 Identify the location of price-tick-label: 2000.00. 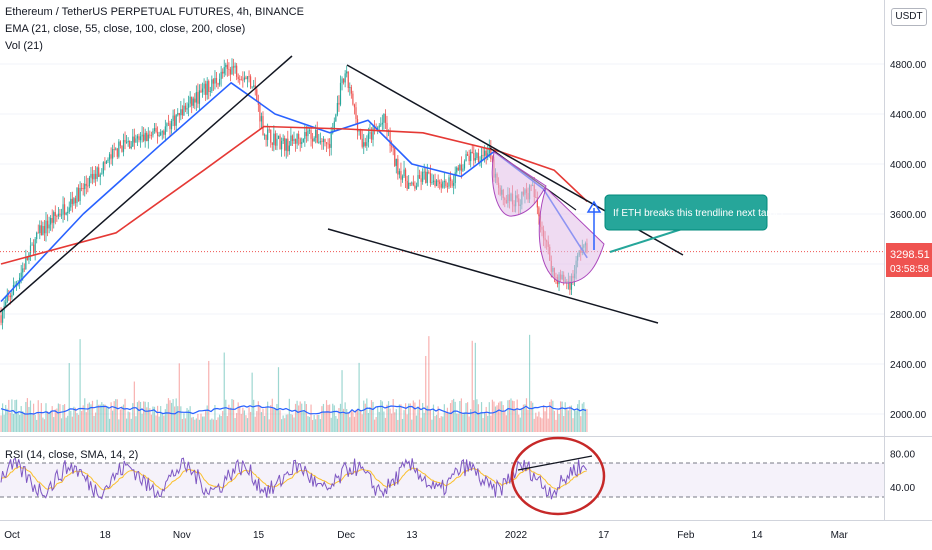
(908, 415).